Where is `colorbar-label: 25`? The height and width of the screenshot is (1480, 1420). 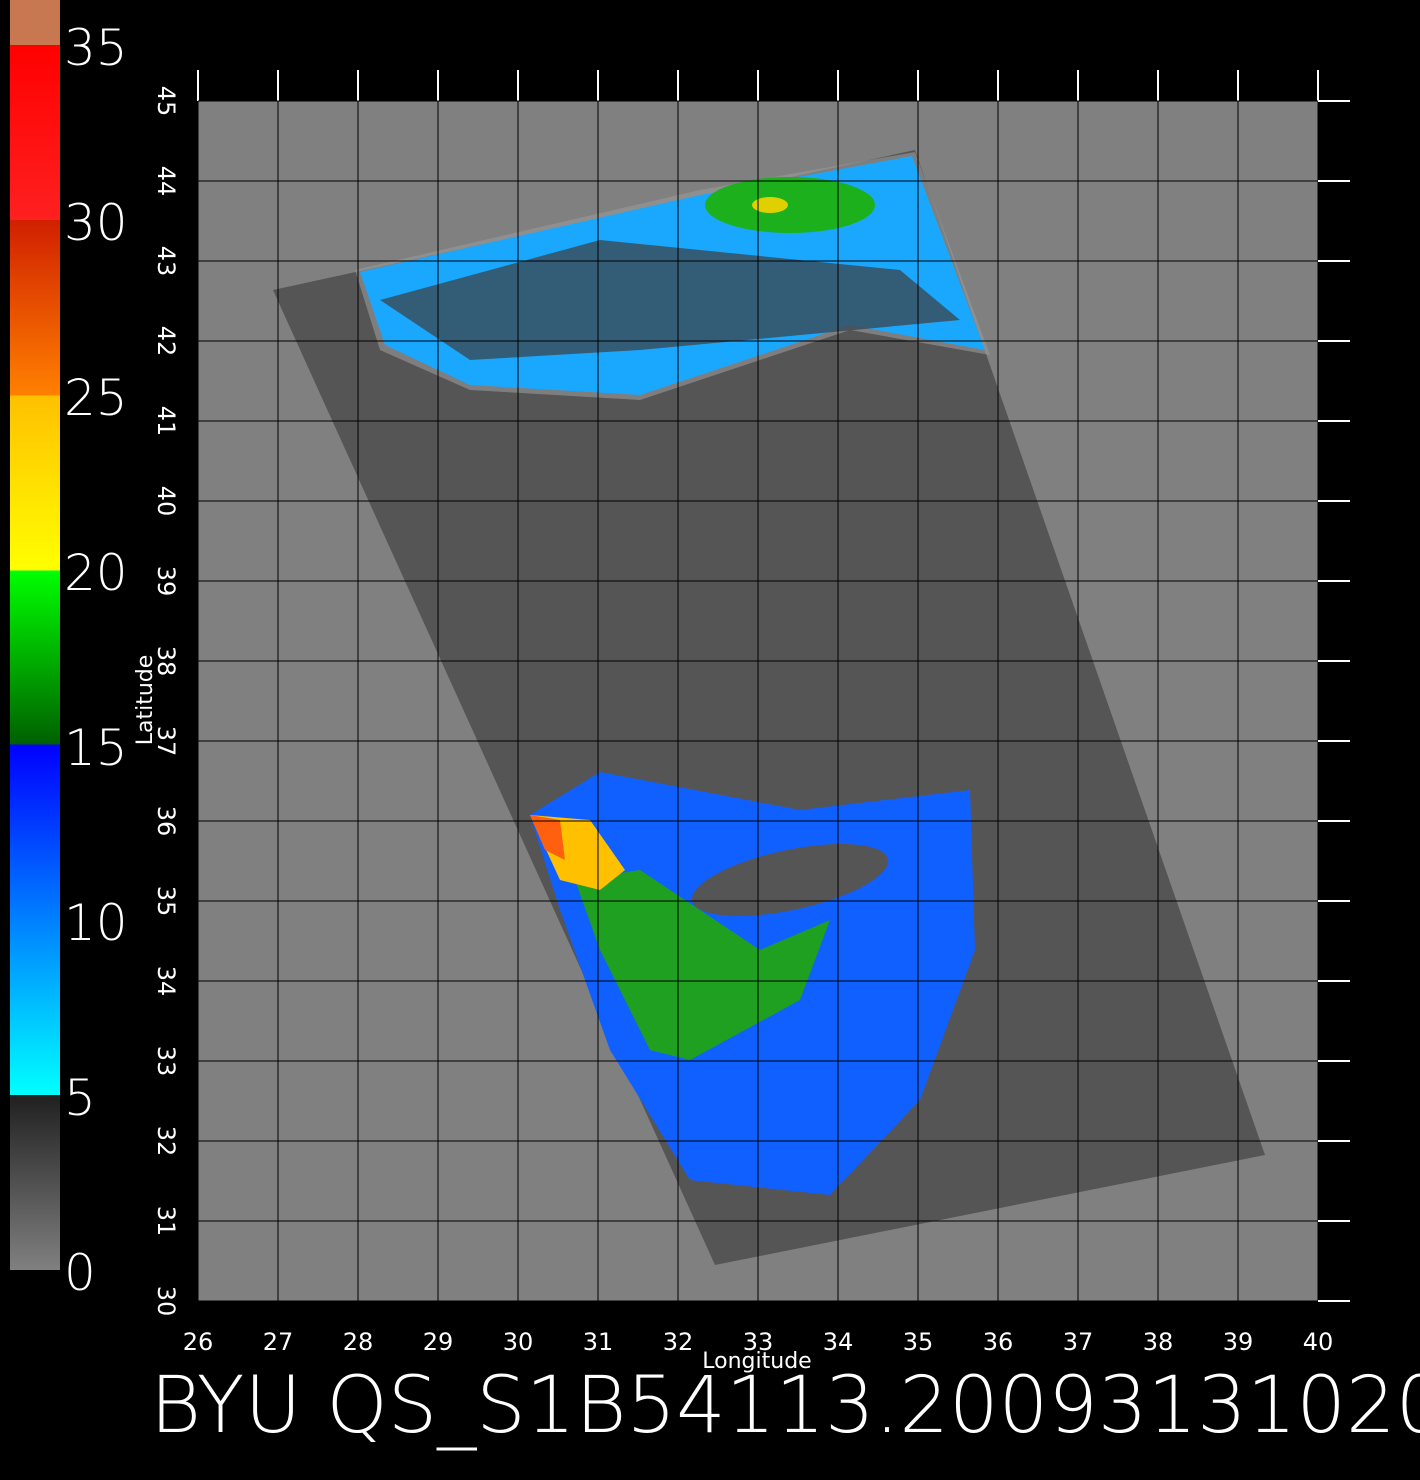
colorbar-label: 25 is located at coordinates (96, 398).